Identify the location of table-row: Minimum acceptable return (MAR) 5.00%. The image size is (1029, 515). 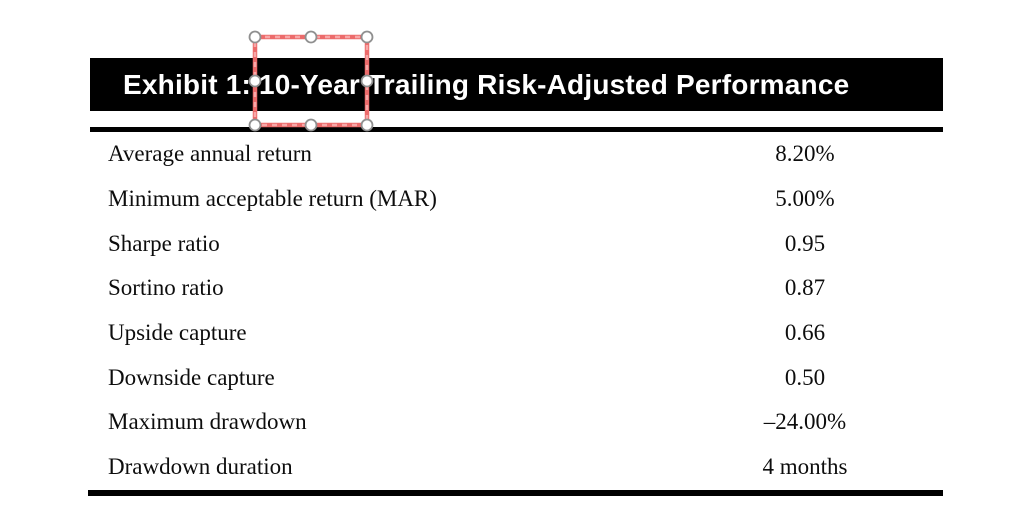
(516, 199).